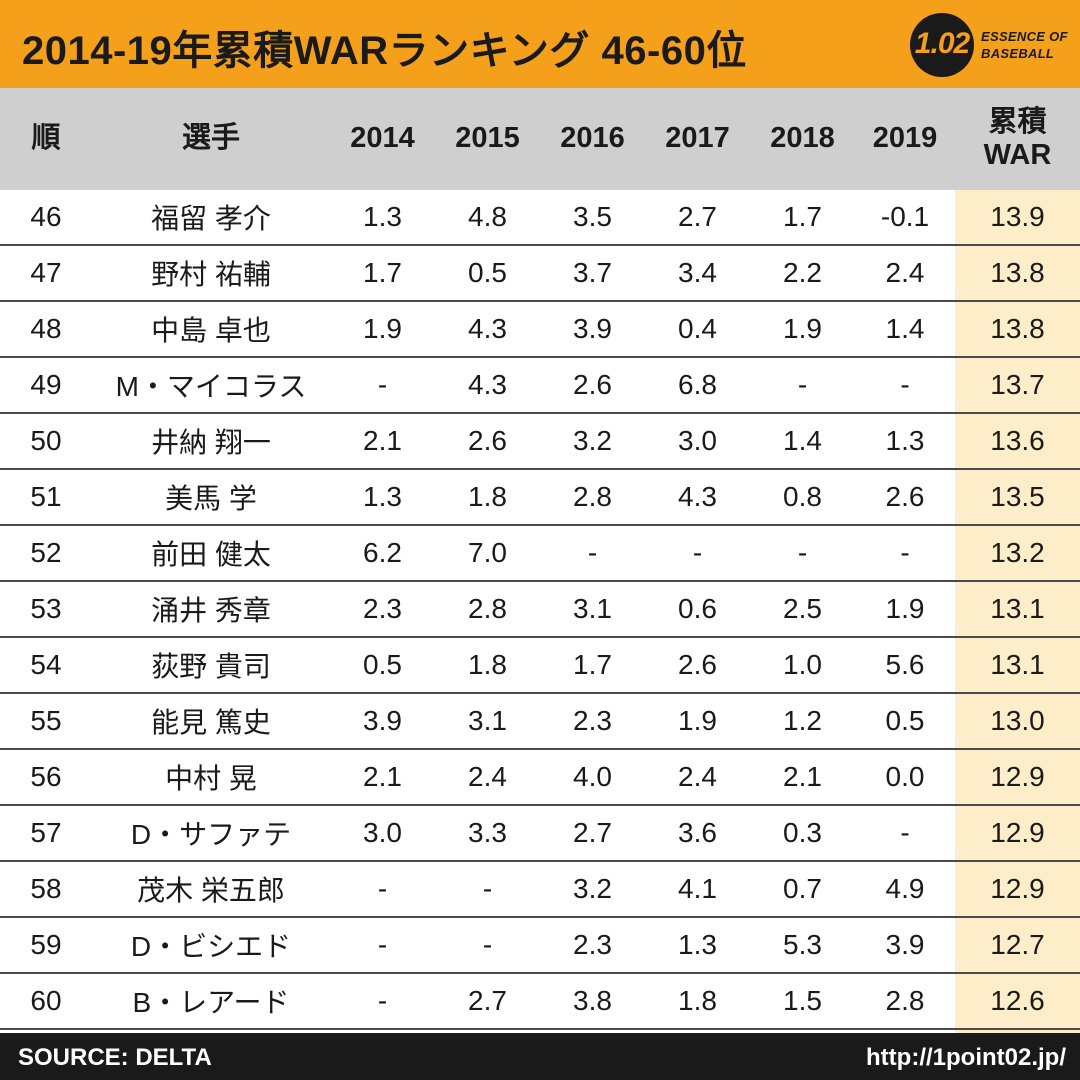  What do you see at coordinates (1017, 944) in the screenshot?
I see `total-war-cell: 12.7` at bounding box center [1017, 944].